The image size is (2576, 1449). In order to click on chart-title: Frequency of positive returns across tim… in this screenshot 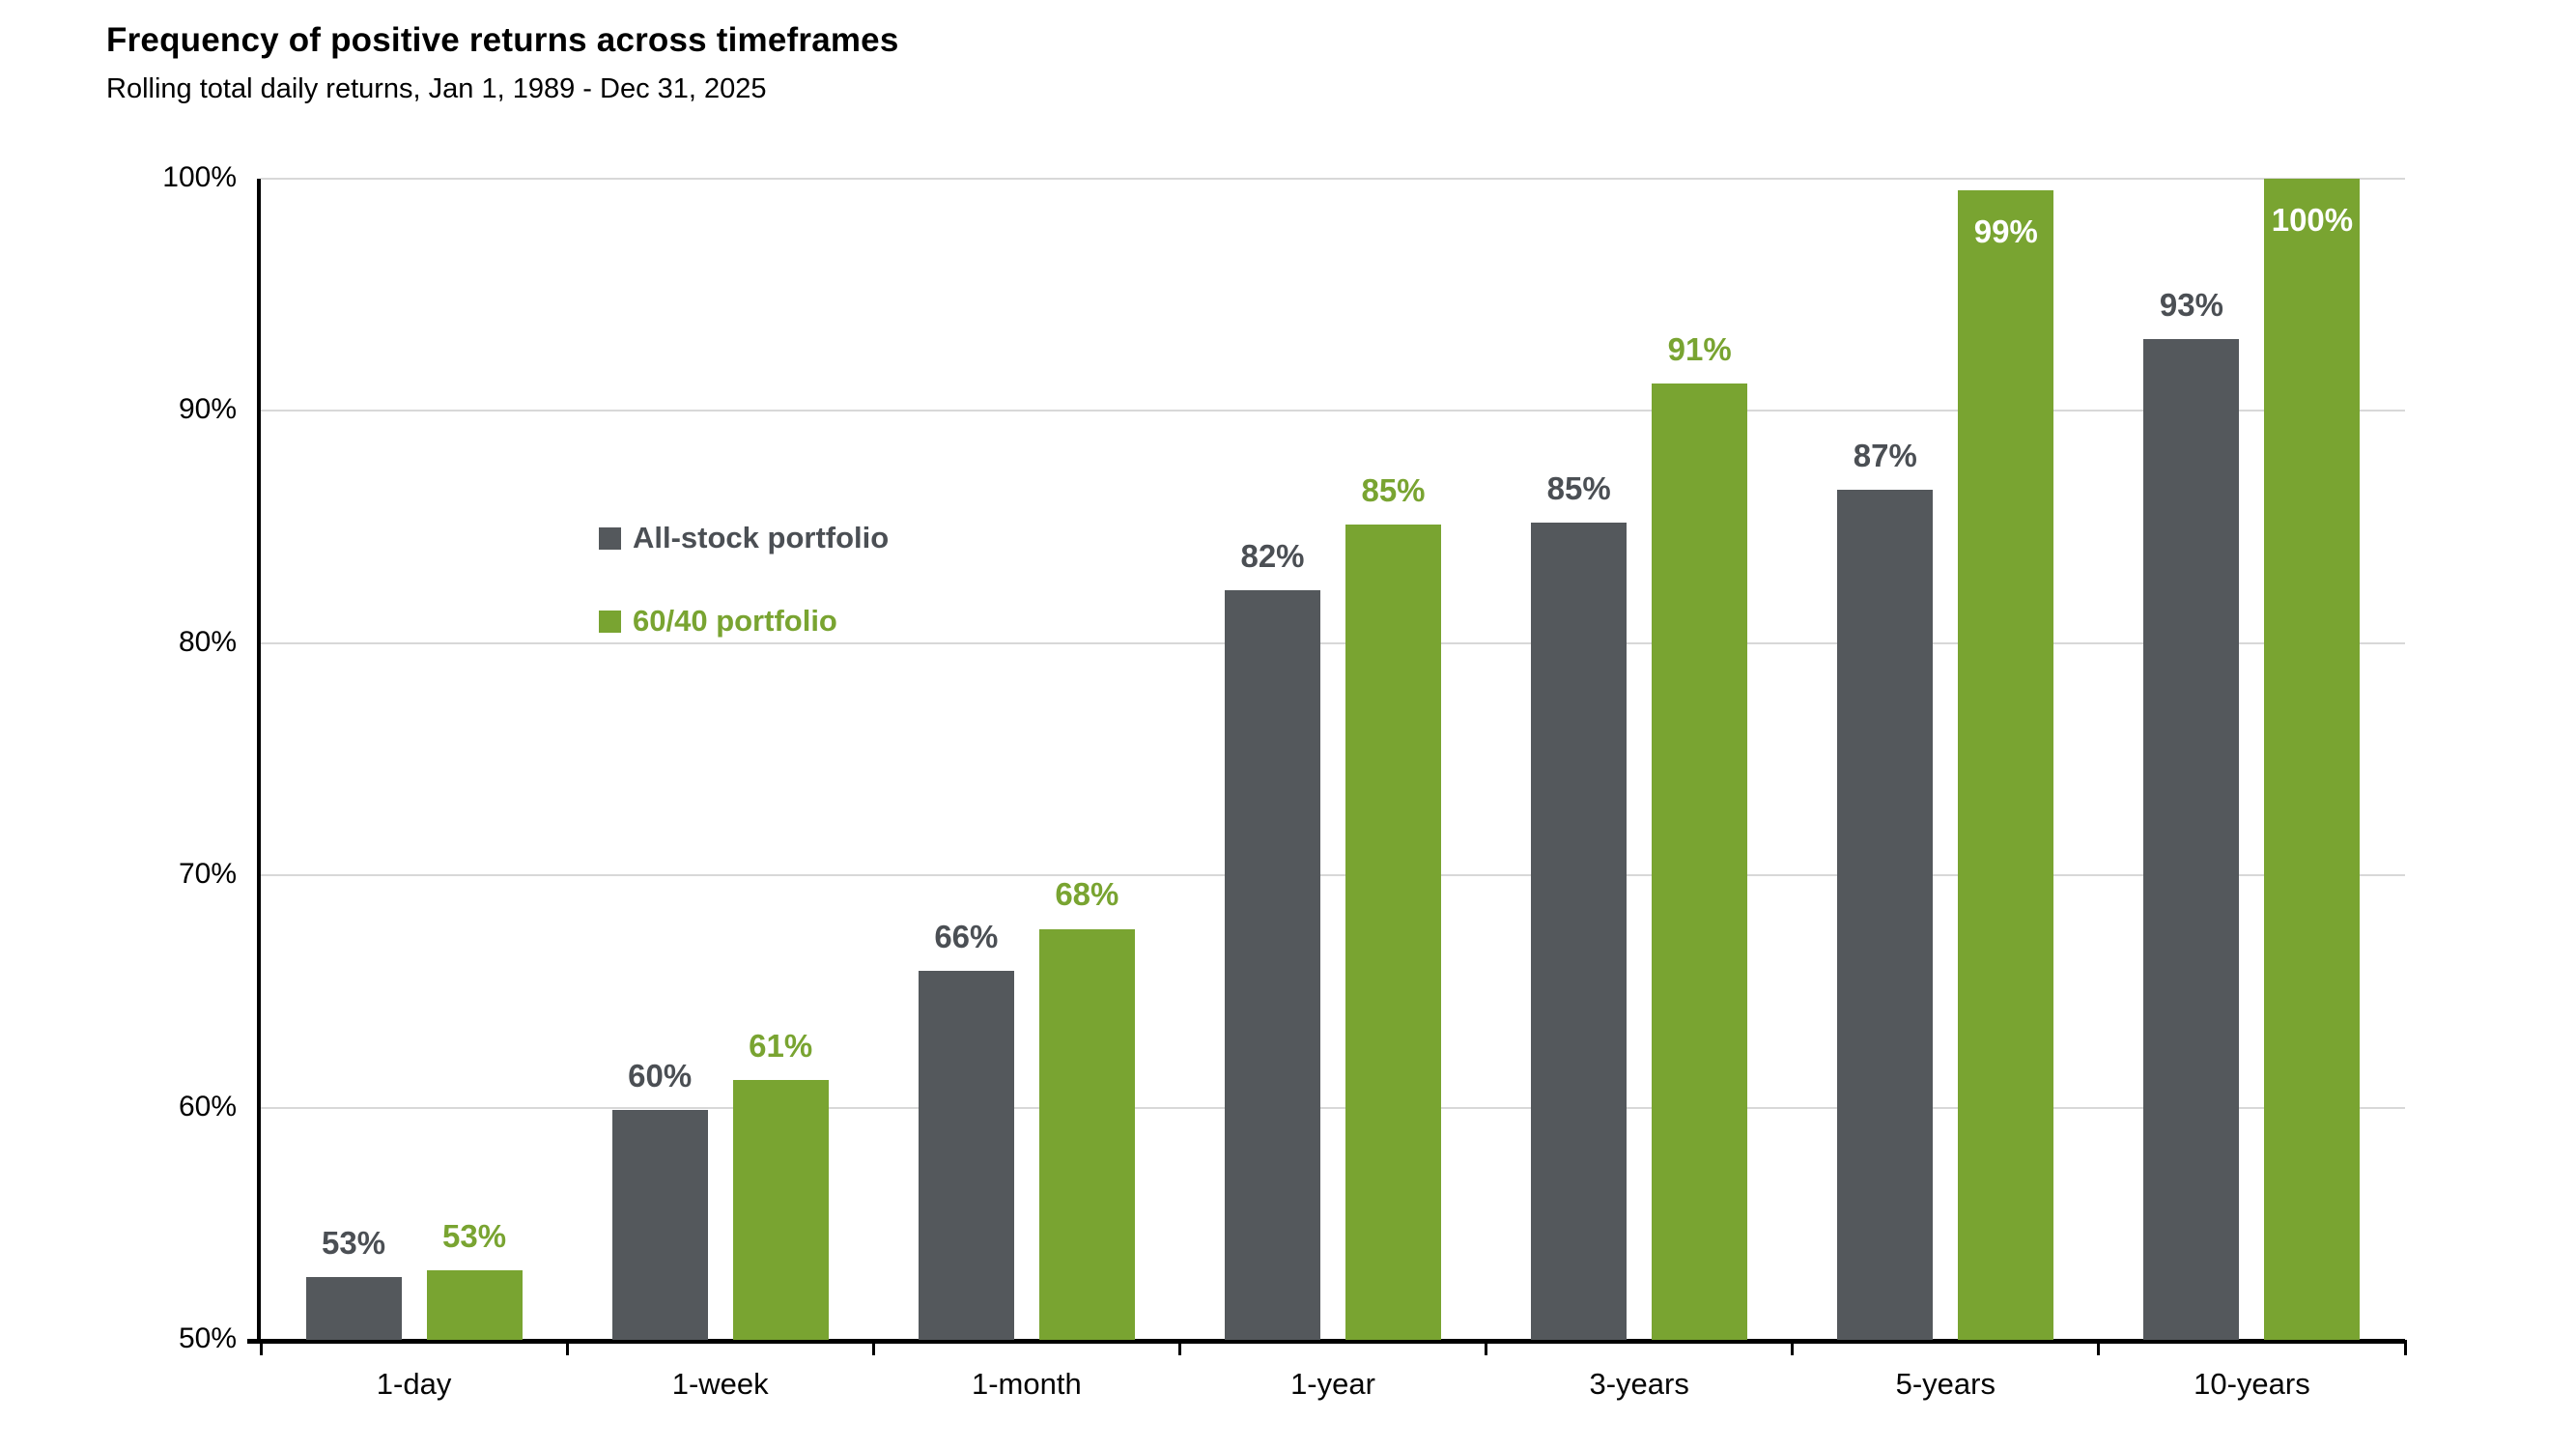, I will do `click(502, 40)`.